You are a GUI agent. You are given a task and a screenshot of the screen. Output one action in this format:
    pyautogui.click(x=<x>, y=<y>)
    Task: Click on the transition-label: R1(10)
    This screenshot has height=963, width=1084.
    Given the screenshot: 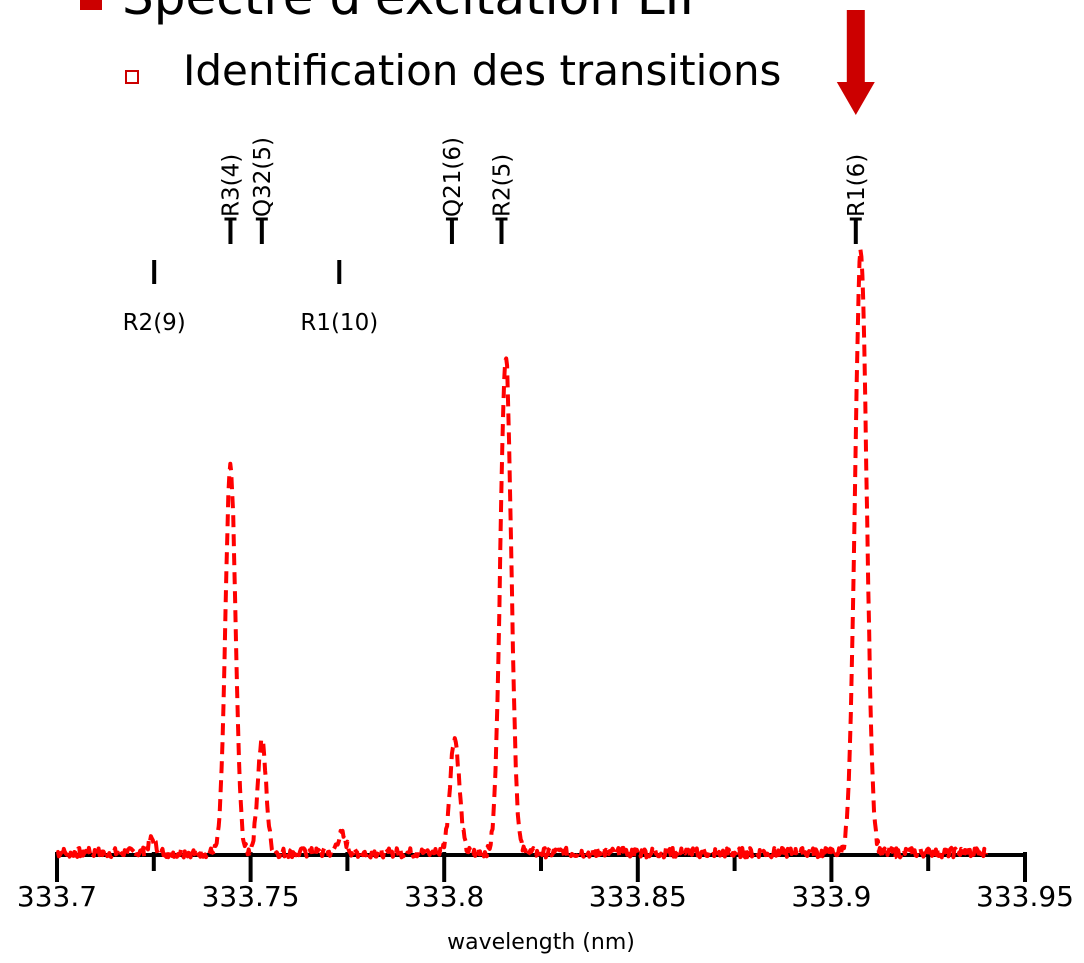 What is the action you would take?
    pyautogui.click(x=339, y=323)
    